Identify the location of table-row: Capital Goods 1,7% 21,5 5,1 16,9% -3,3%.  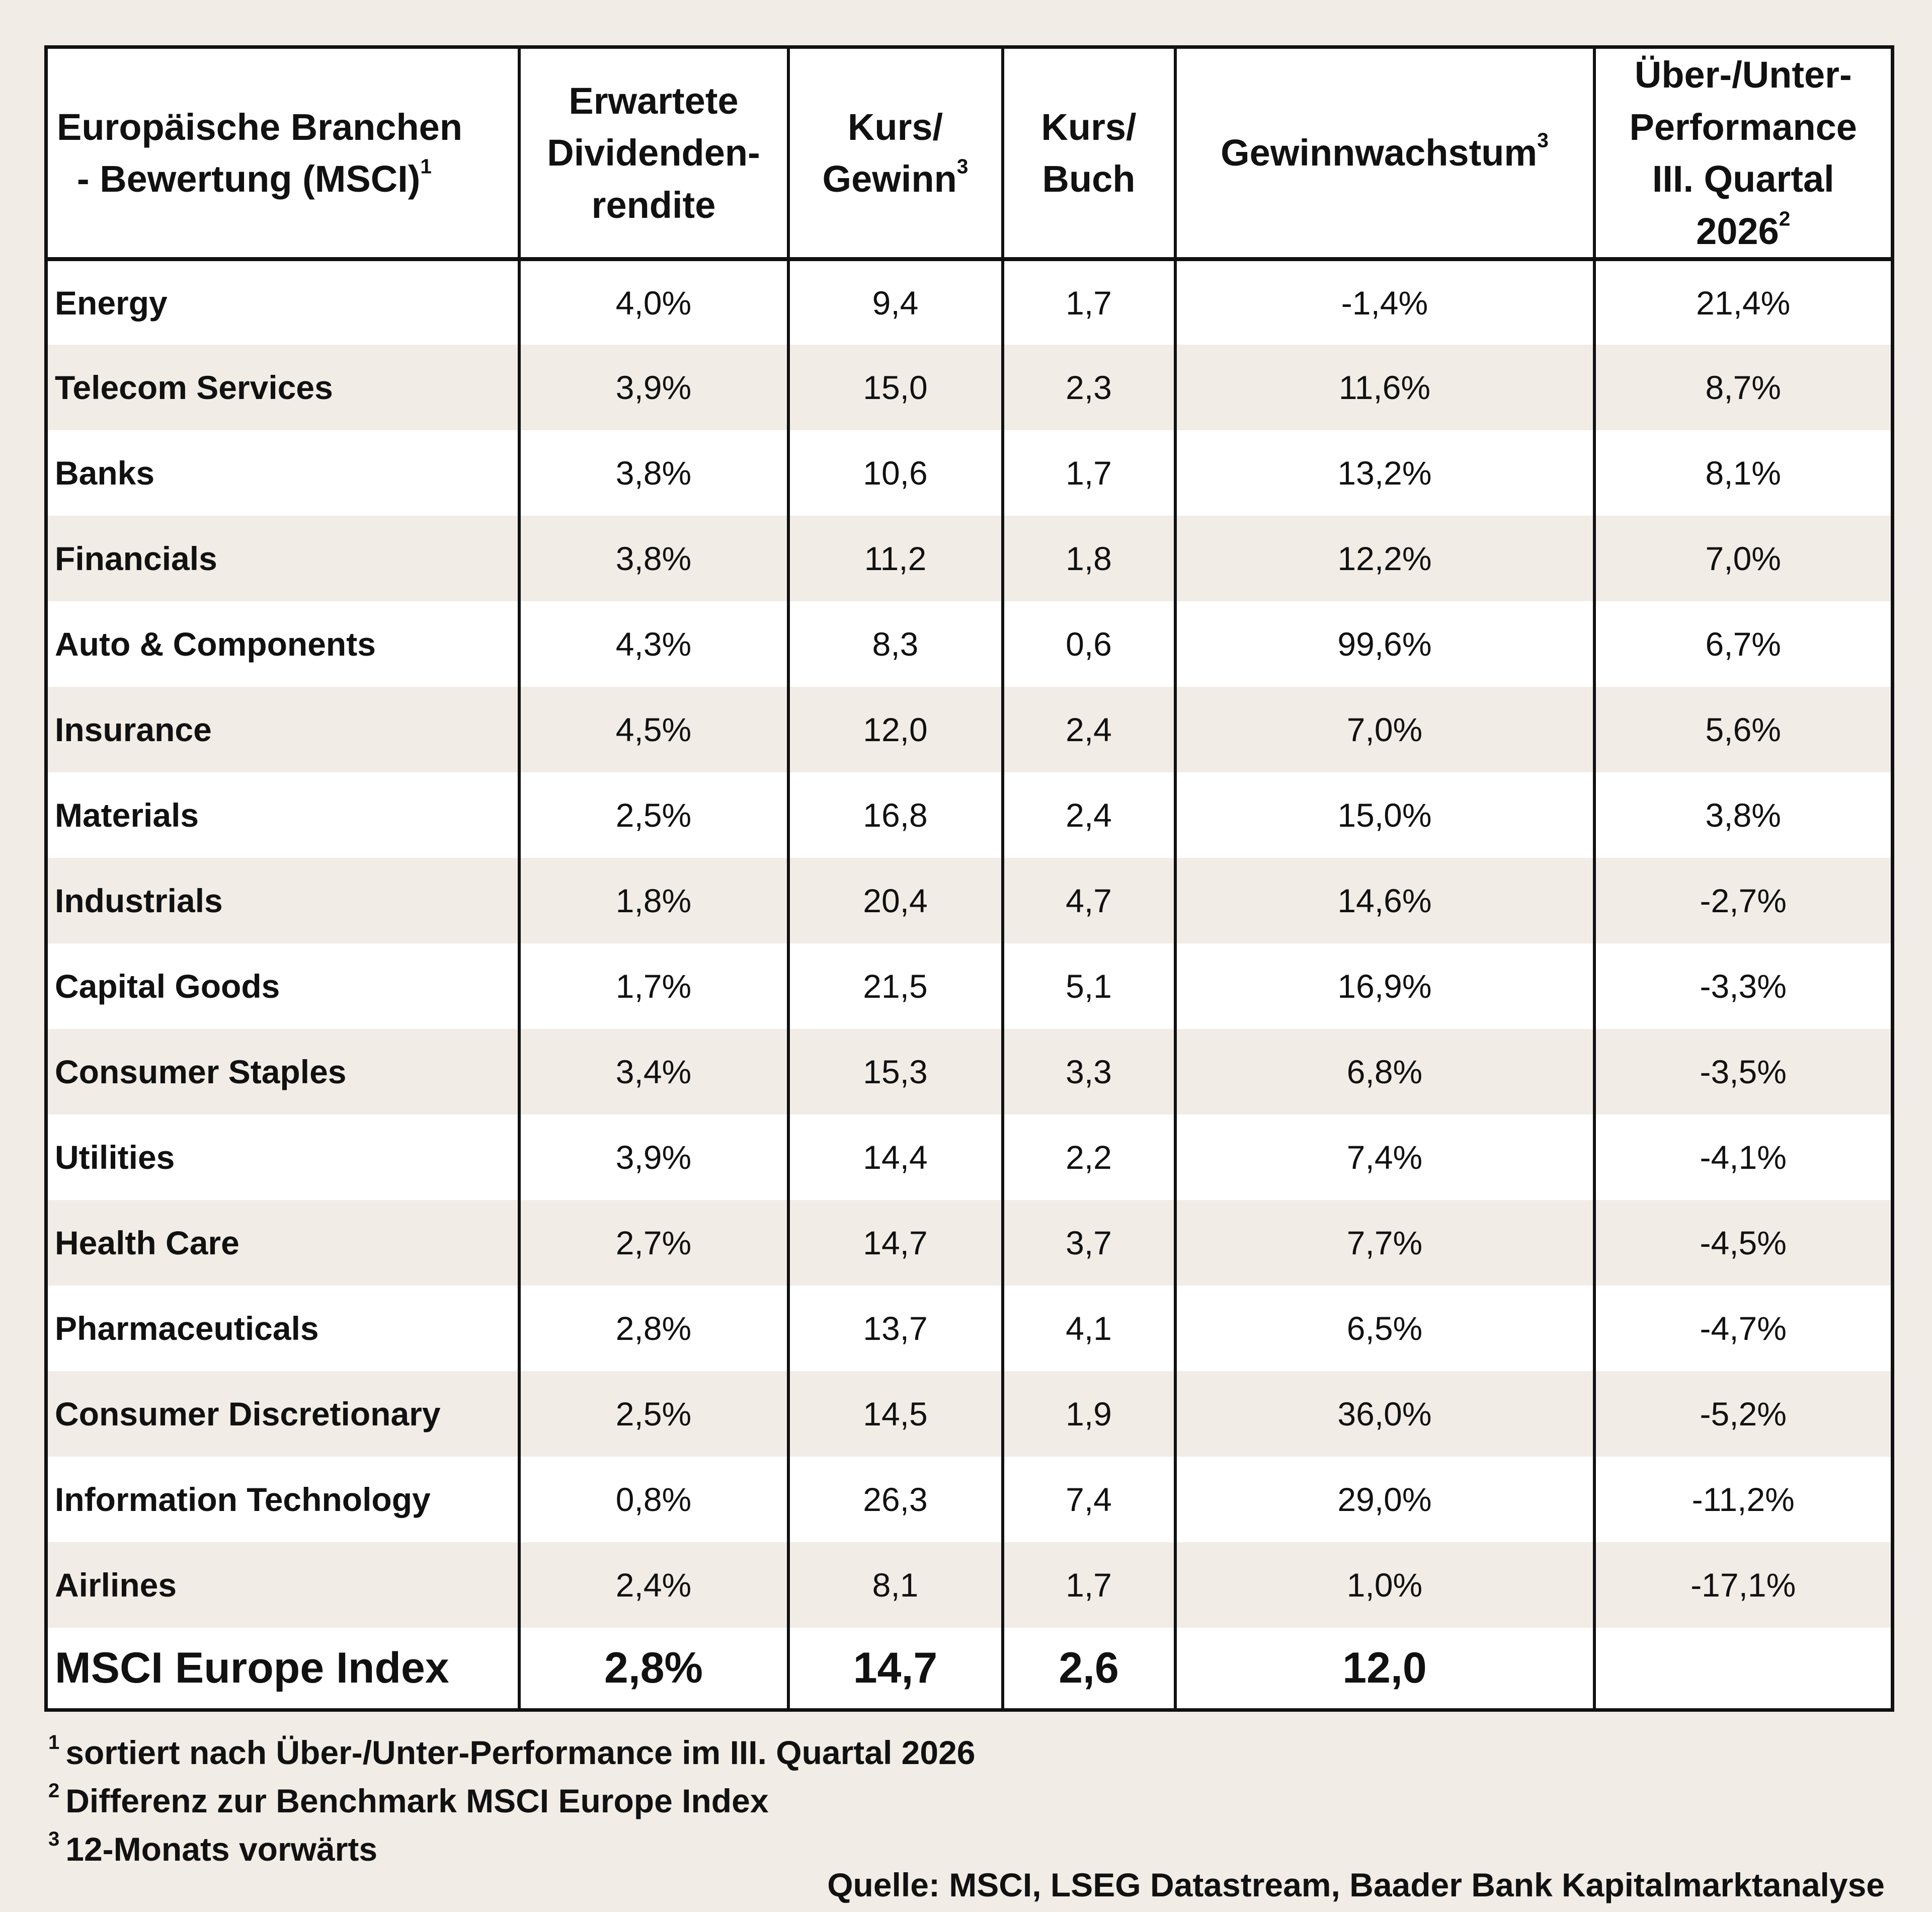
(970, 986).